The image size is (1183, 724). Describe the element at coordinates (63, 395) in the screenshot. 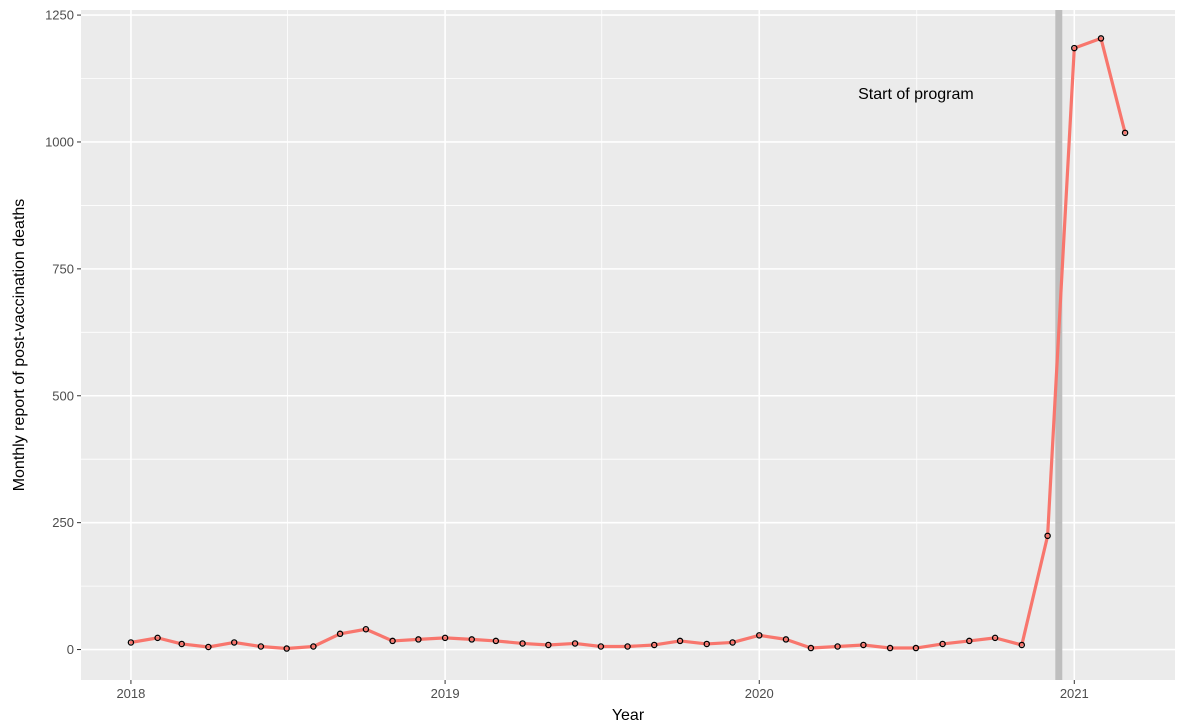

I see `y-tick-label: 500` at that location.